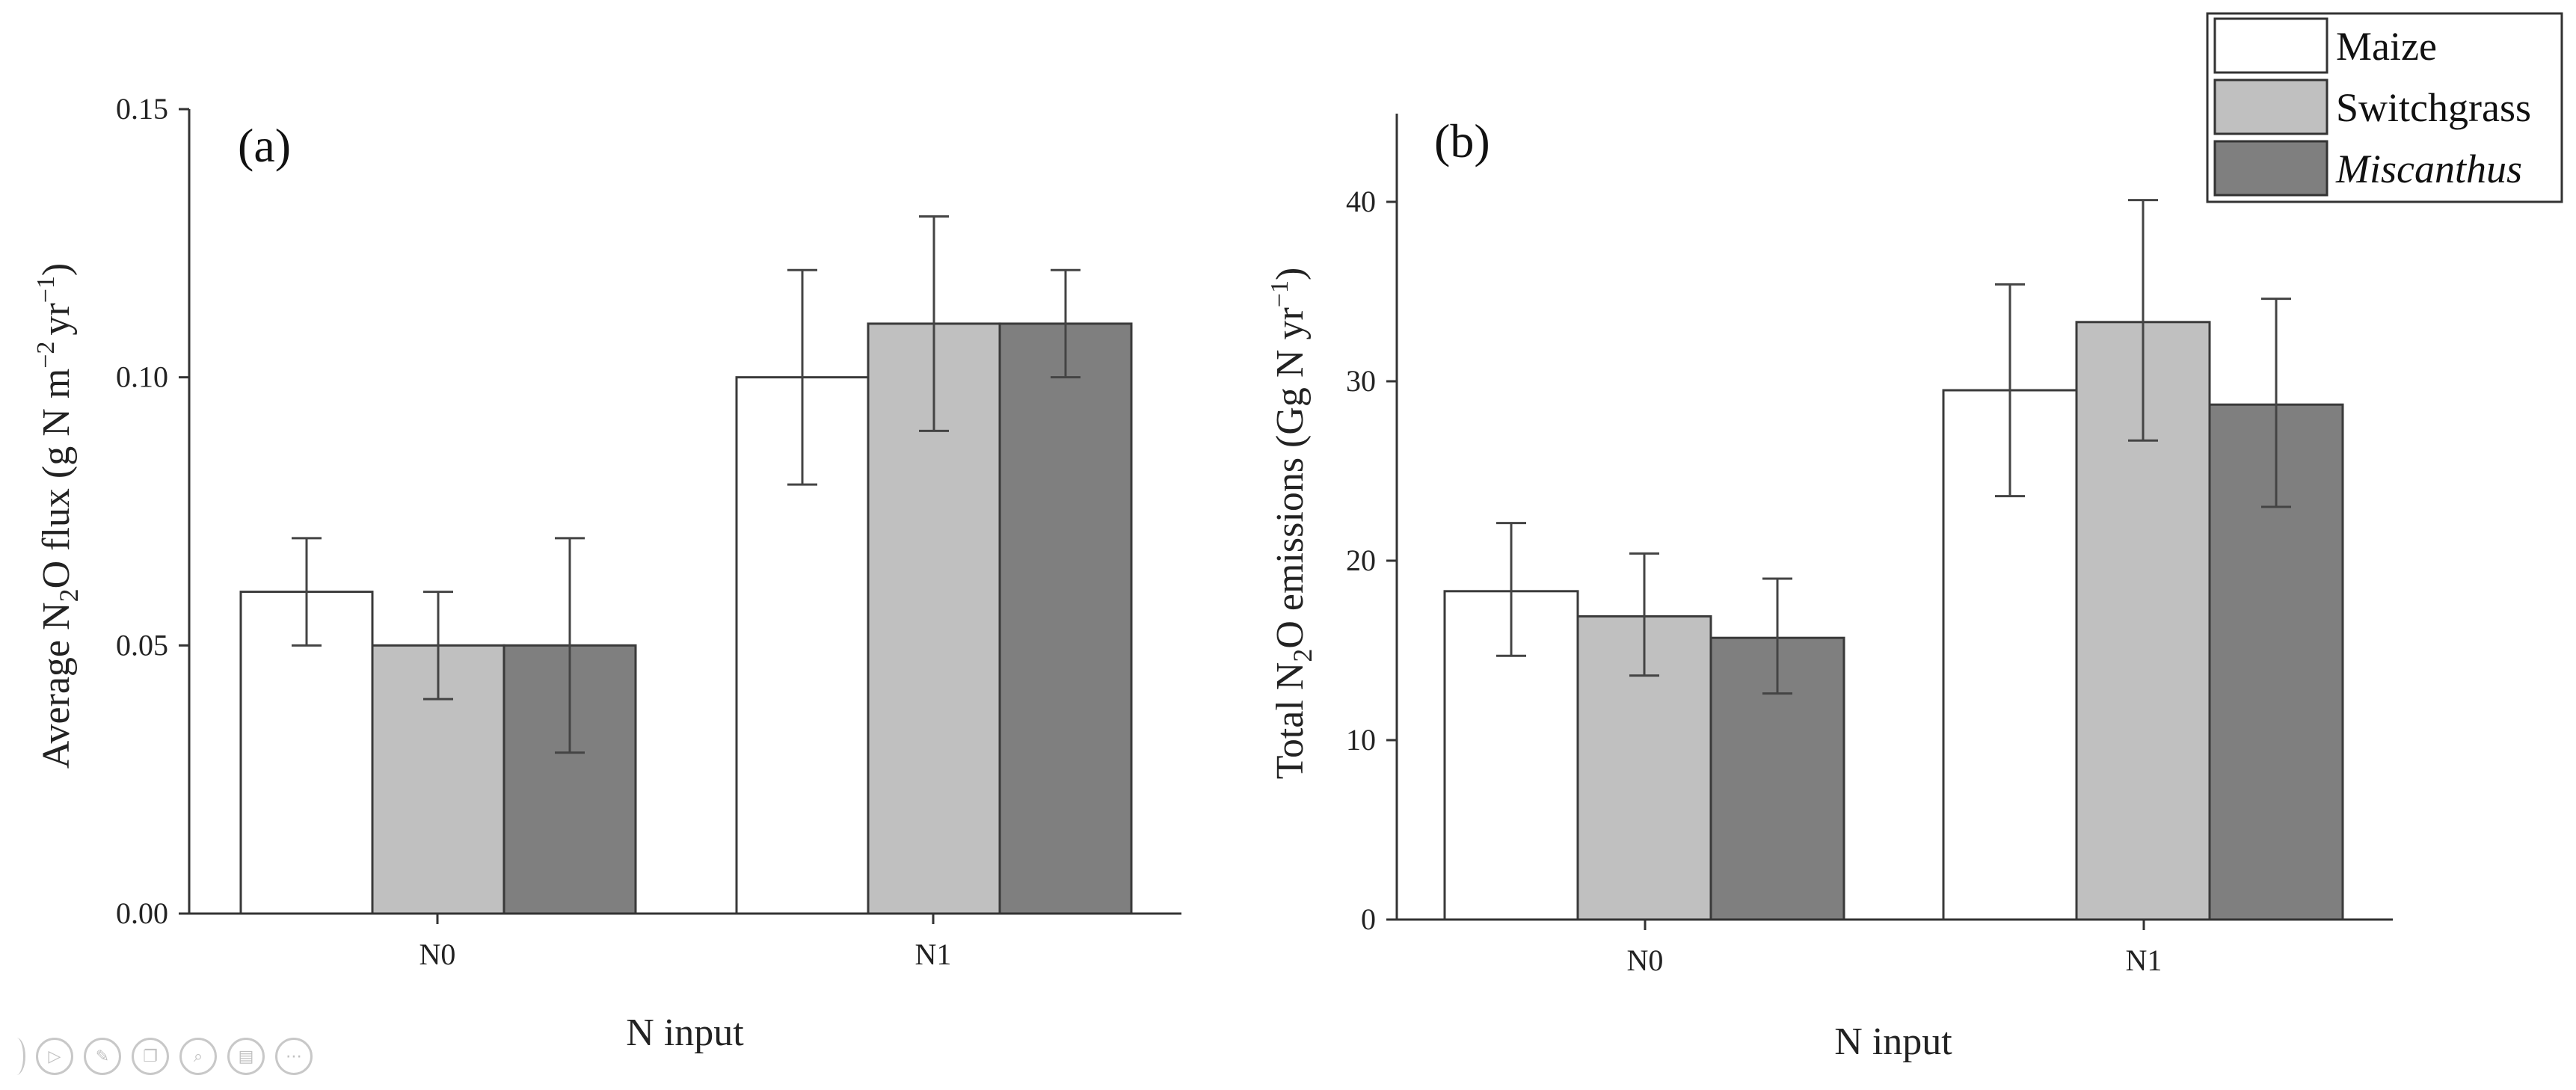  Describe the element at coordinates (1462, 140) in the screenshot. I see `panel-b-label: (b)` at that location.